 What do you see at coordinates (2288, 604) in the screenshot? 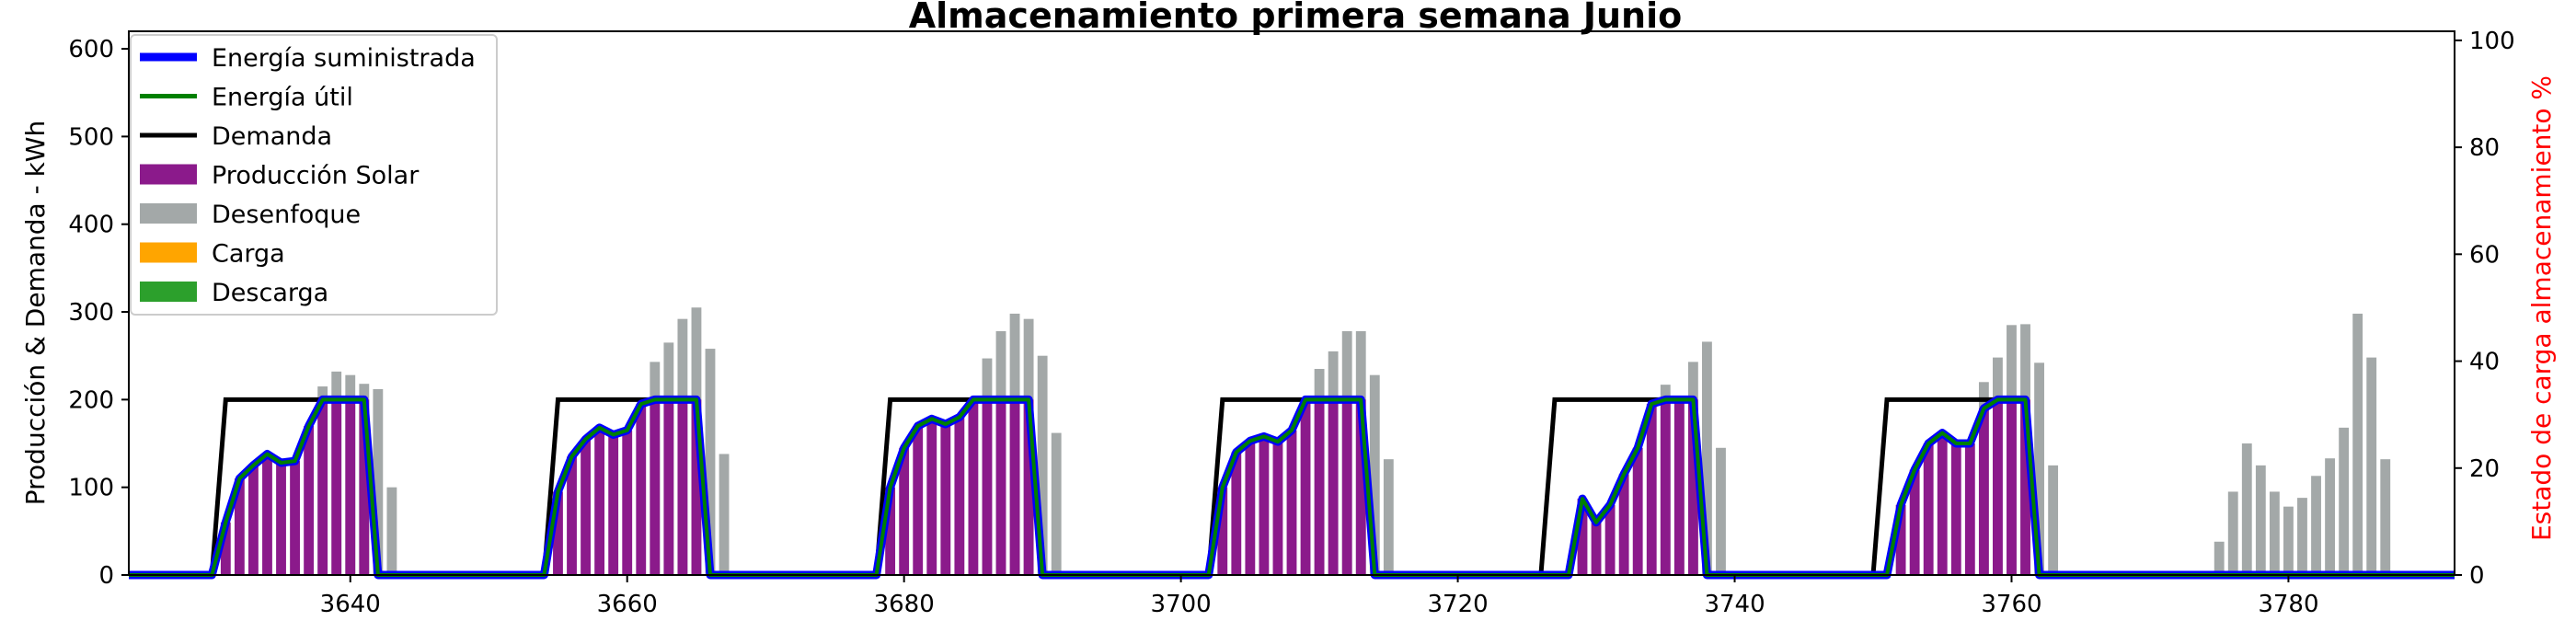
I see `x-tick-label-7: 3780` at bounding box center [2288, 604].